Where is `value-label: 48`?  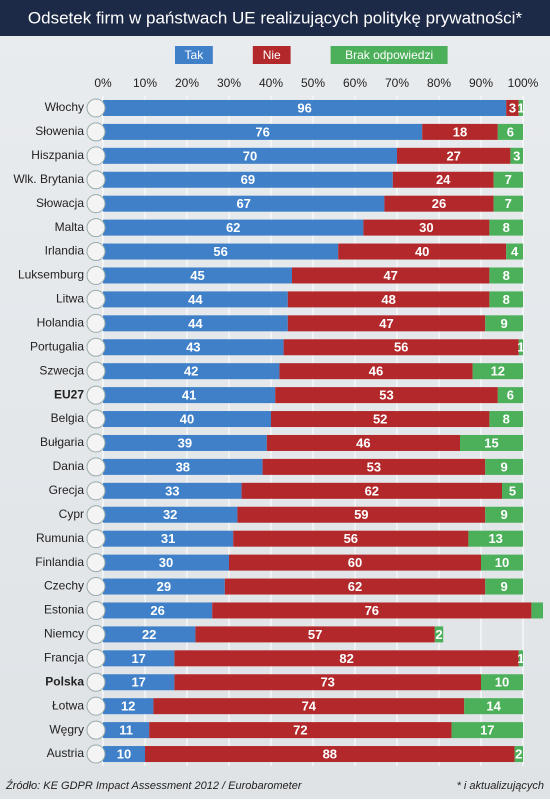 value-label: 48 is located at coordinates (388, 299).